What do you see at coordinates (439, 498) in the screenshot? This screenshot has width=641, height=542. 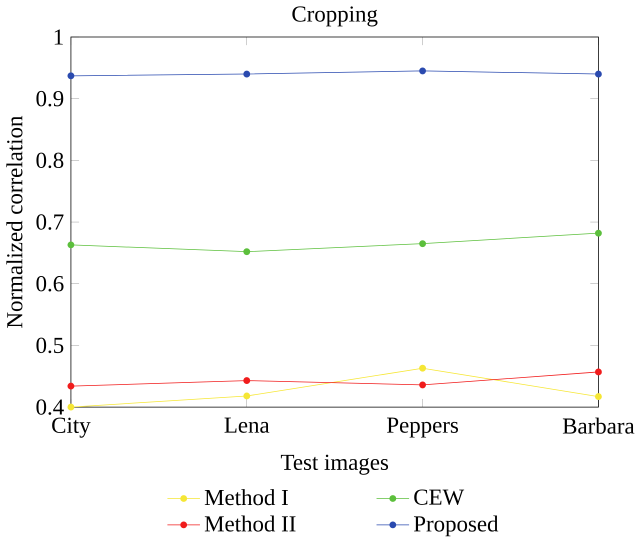 I see `legend-label: CEW` at bounding box center [439, 498].